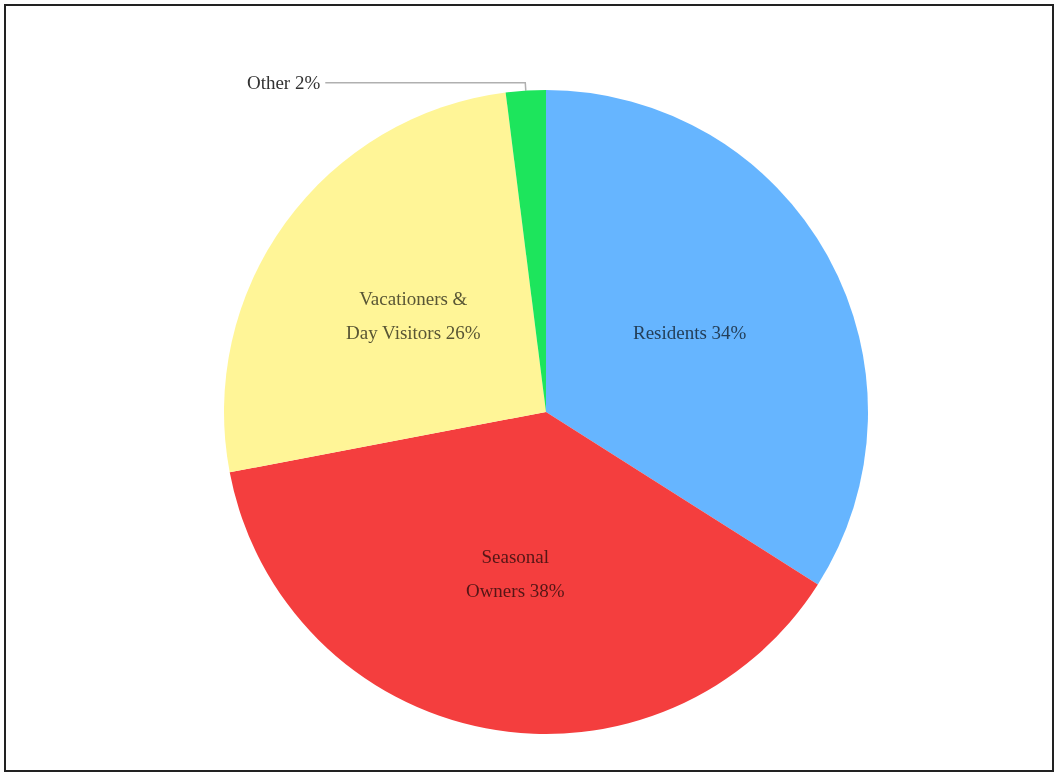  I want to click on slice-label: Residents 34%, so click(689, 333).